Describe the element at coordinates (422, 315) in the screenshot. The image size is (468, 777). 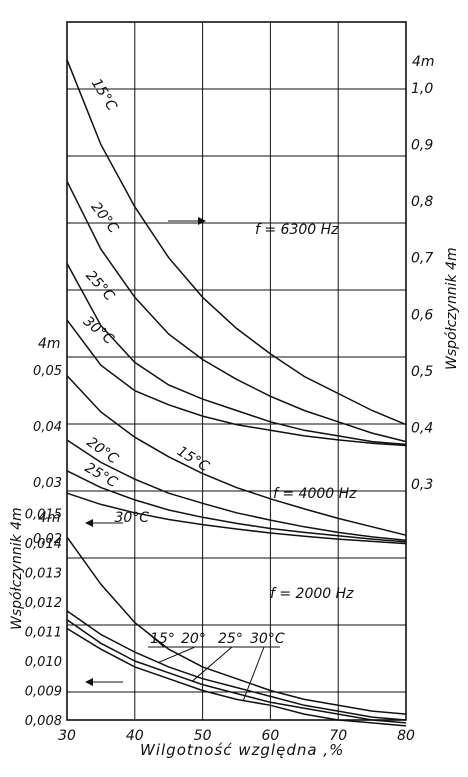
I see `right-axis-tick-label: 0,6` at that location.